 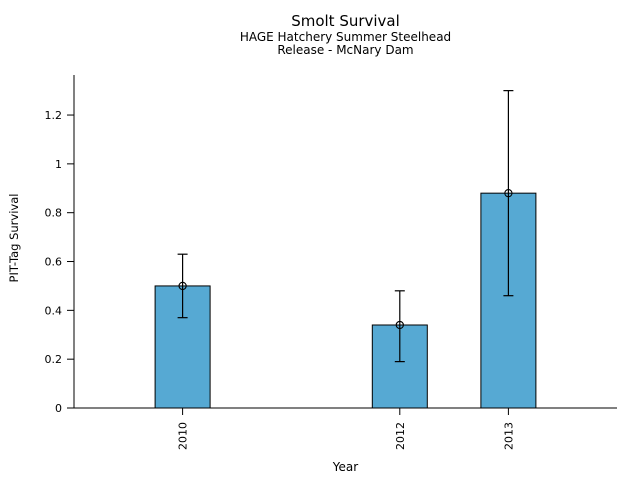 I want to click on y-tick-label: 0.6, so click(x=54, y=262).